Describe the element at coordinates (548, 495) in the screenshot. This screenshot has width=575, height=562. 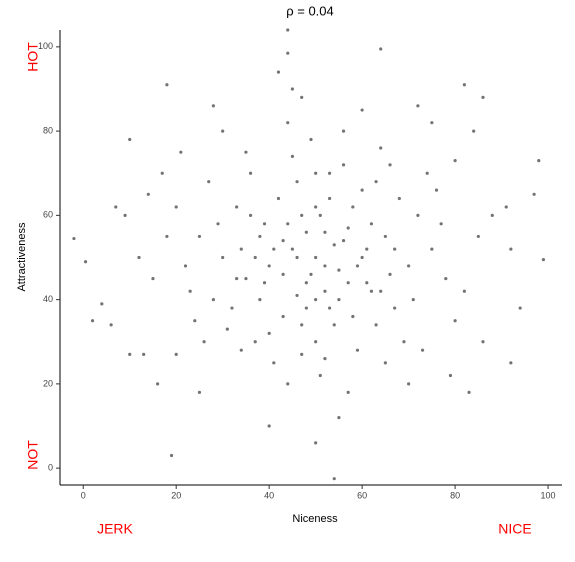
I see `x-tick-label: 100` at that location.